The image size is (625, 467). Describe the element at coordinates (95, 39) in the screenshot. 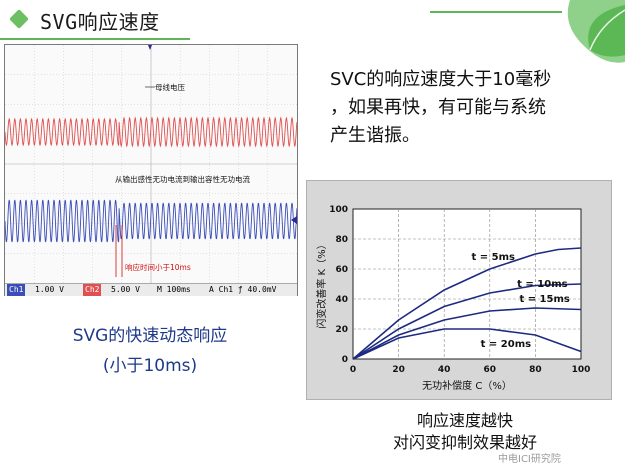

I see `title-rule-left` at that location.